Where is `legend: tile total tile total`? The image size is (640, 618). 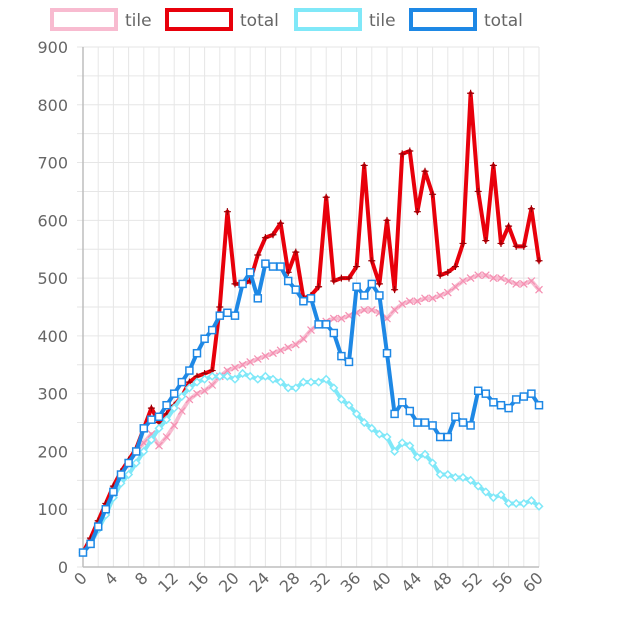 legend: tile total tile total is located at coordinates (286, 19).